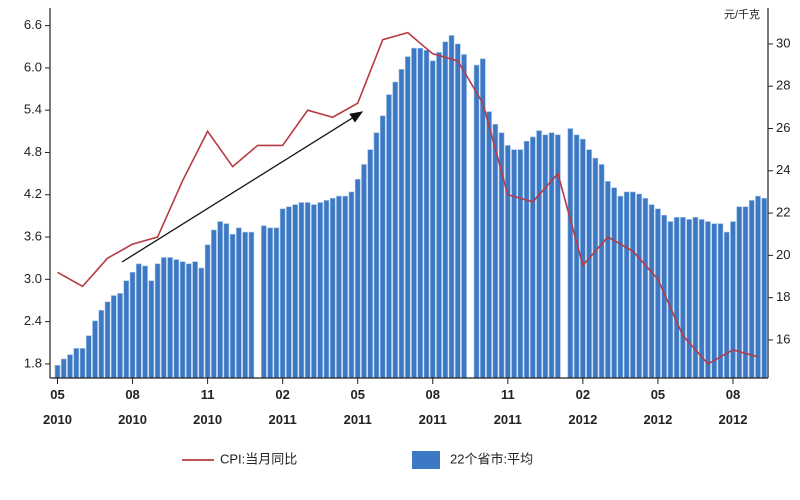 Image resolution: width=800 pixels, height=500 pixels. I want to click on y-tick-label: 4.8, so click(33, 151).